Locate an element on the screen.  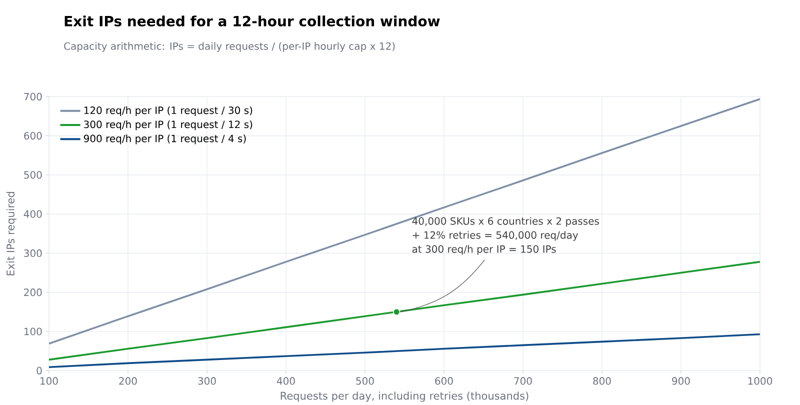
y-tick-label: 700 is located at coordinates (33, 96).